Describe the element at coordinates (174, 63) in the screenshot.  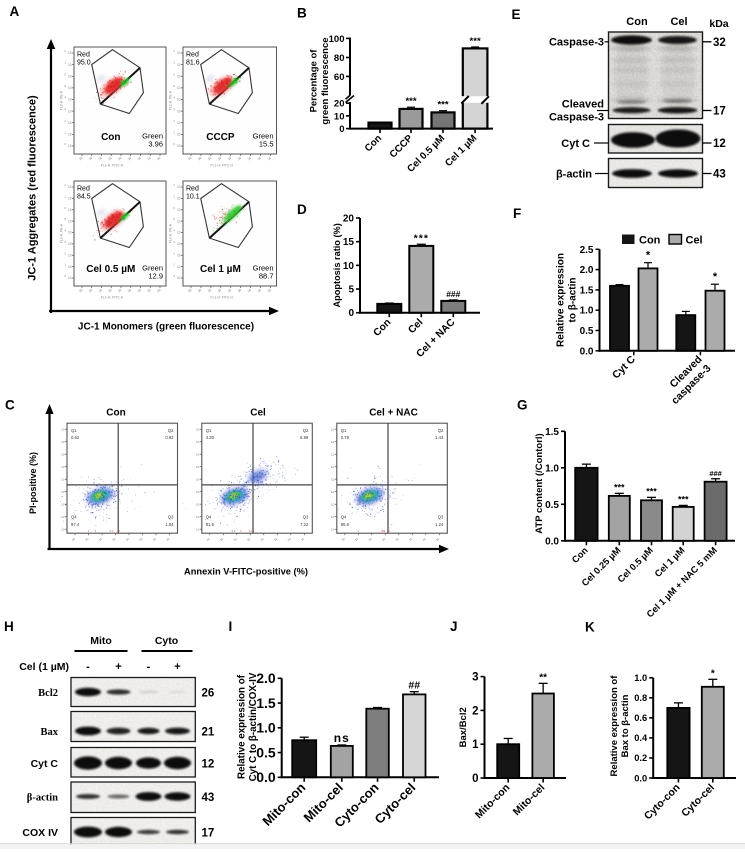
I see `svg-text: 1` at that location.